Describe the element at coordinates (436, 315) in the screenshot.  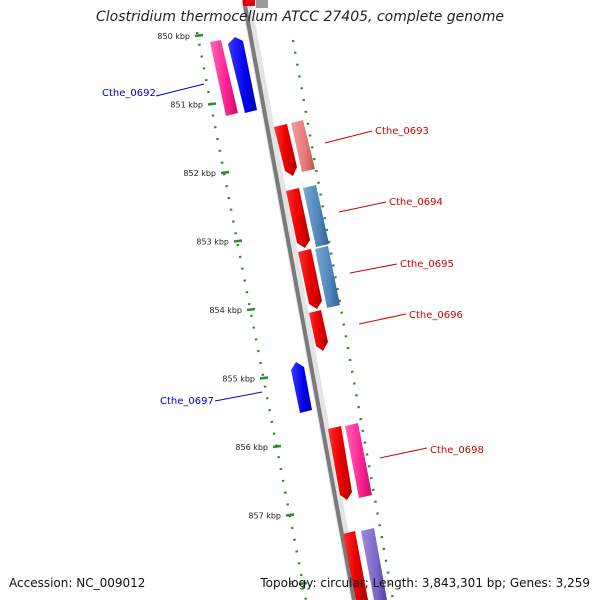
I see `gene-label-cthe-0696: Cthe_0696` at that location.